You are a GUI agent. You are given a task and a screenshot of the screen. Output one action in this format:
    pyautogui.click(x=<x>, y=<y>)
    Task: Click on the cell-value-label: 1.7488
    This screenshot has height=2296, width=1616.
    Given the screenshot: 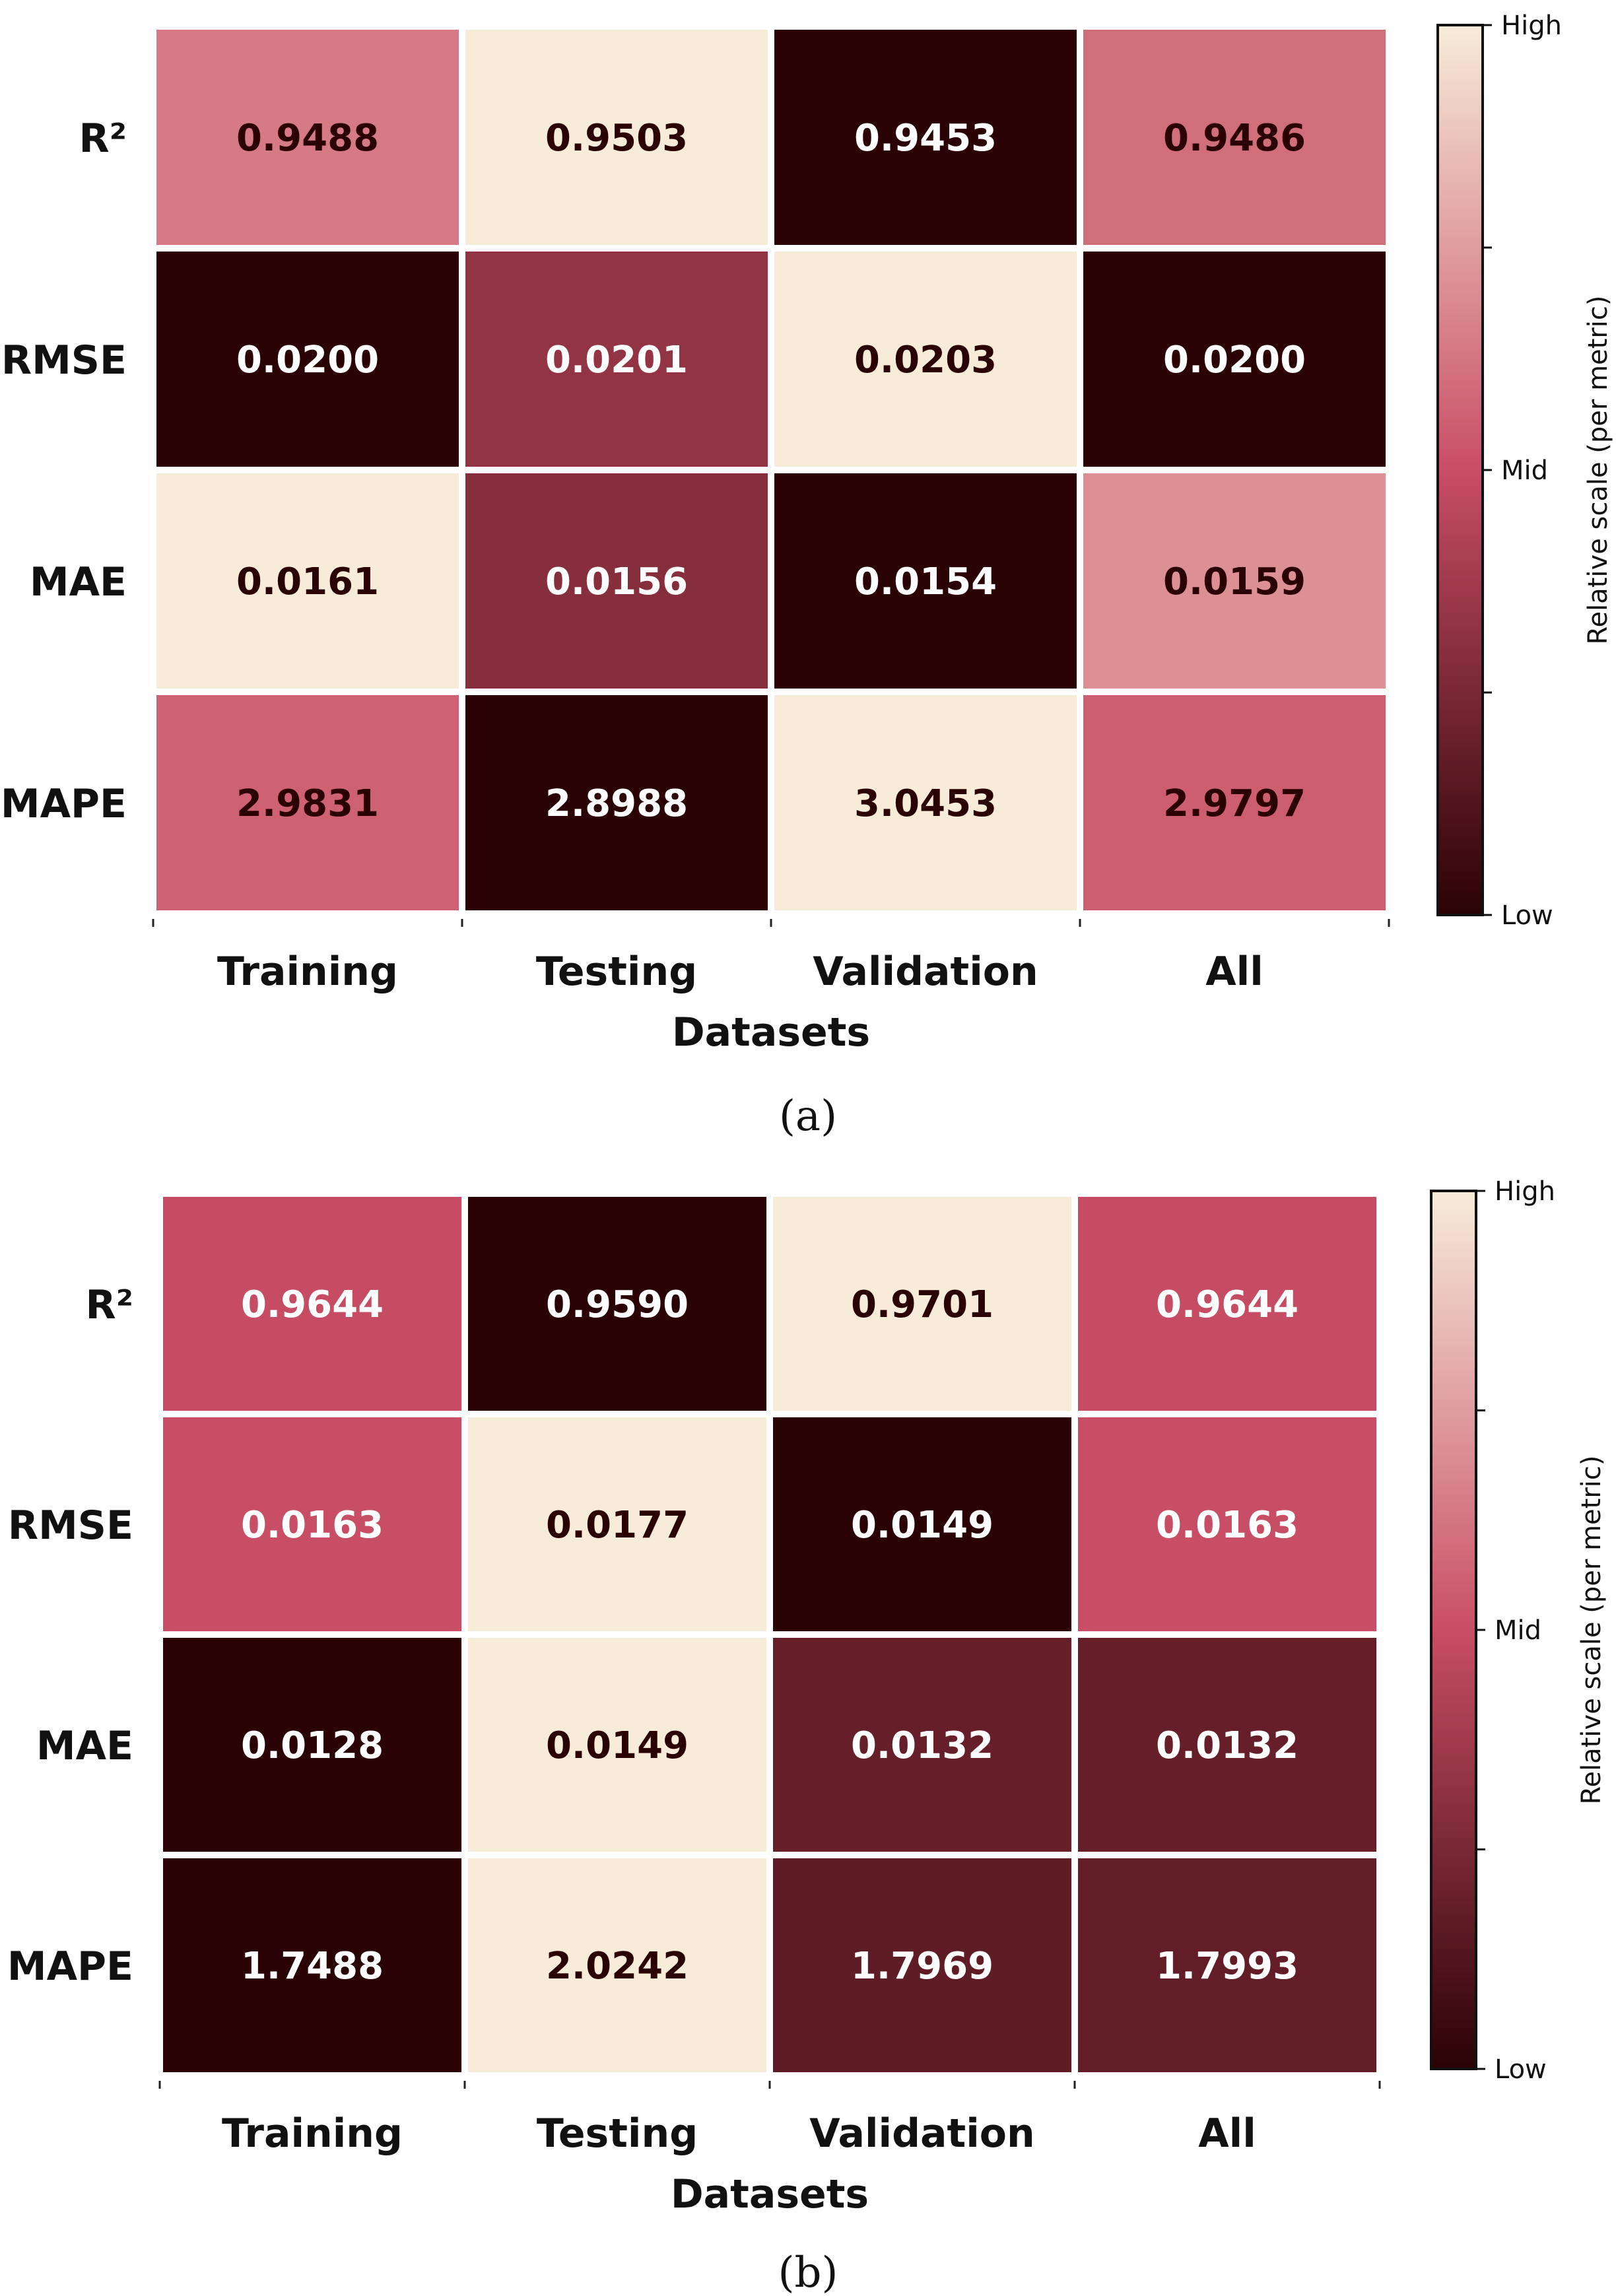 What is the action you would take?
    pyautogui.click(x=312, y=1967)
    